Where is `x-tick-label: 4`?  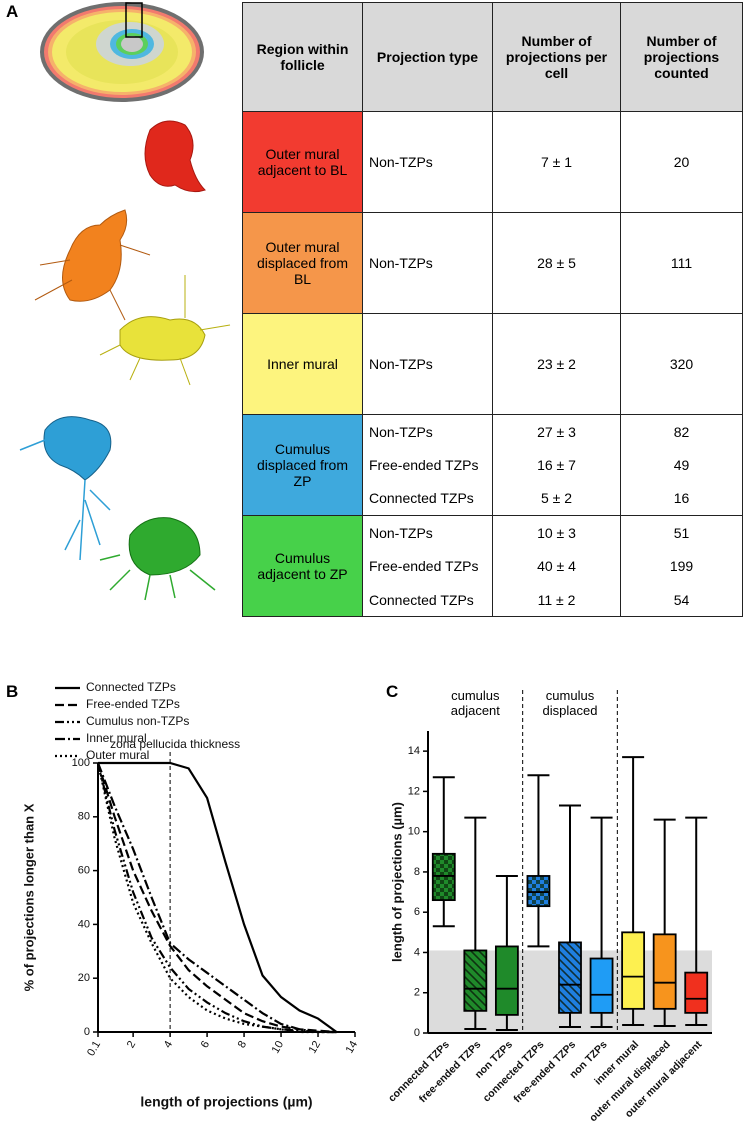 x-tick-label: 4 is located at coordinates (168, 1044).